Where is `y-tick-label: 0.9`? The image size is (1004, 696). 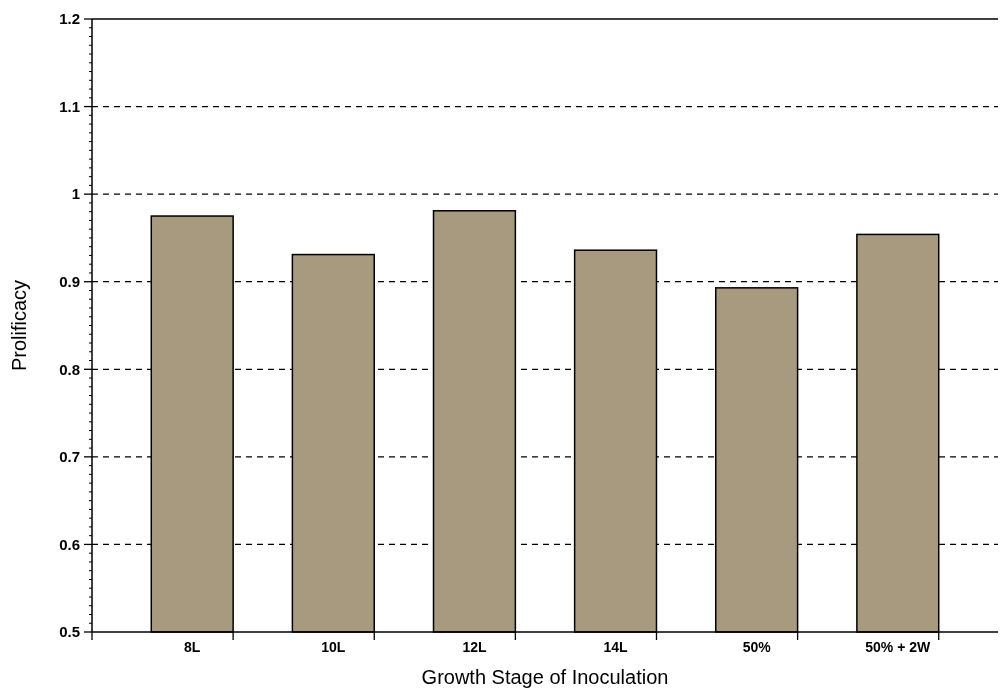 y-tick-label: 0.9 is located at coordinates (69, 281).